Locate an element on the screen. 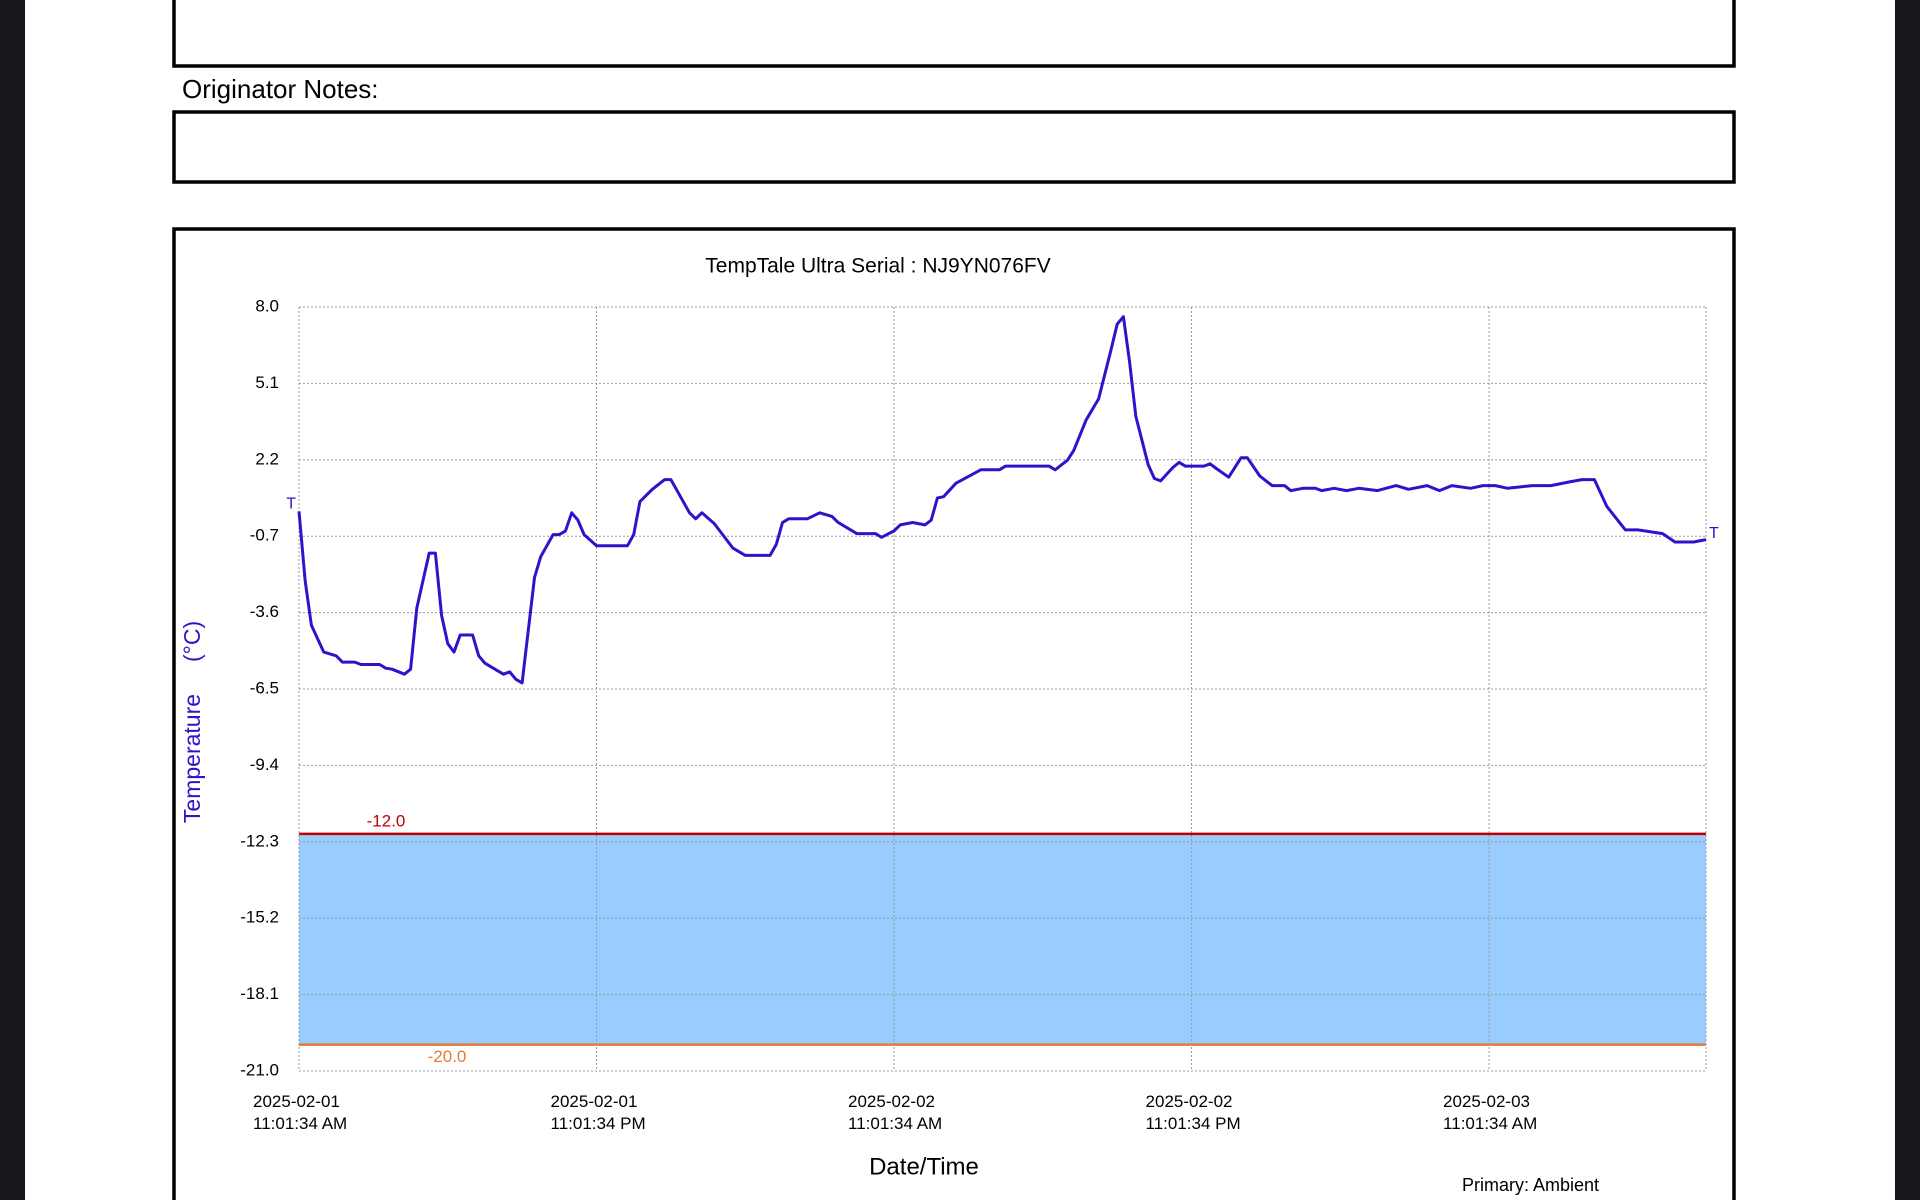 This screenshot has width=1920, height=1200. start-marker: T is located at coordinates (291, 504).